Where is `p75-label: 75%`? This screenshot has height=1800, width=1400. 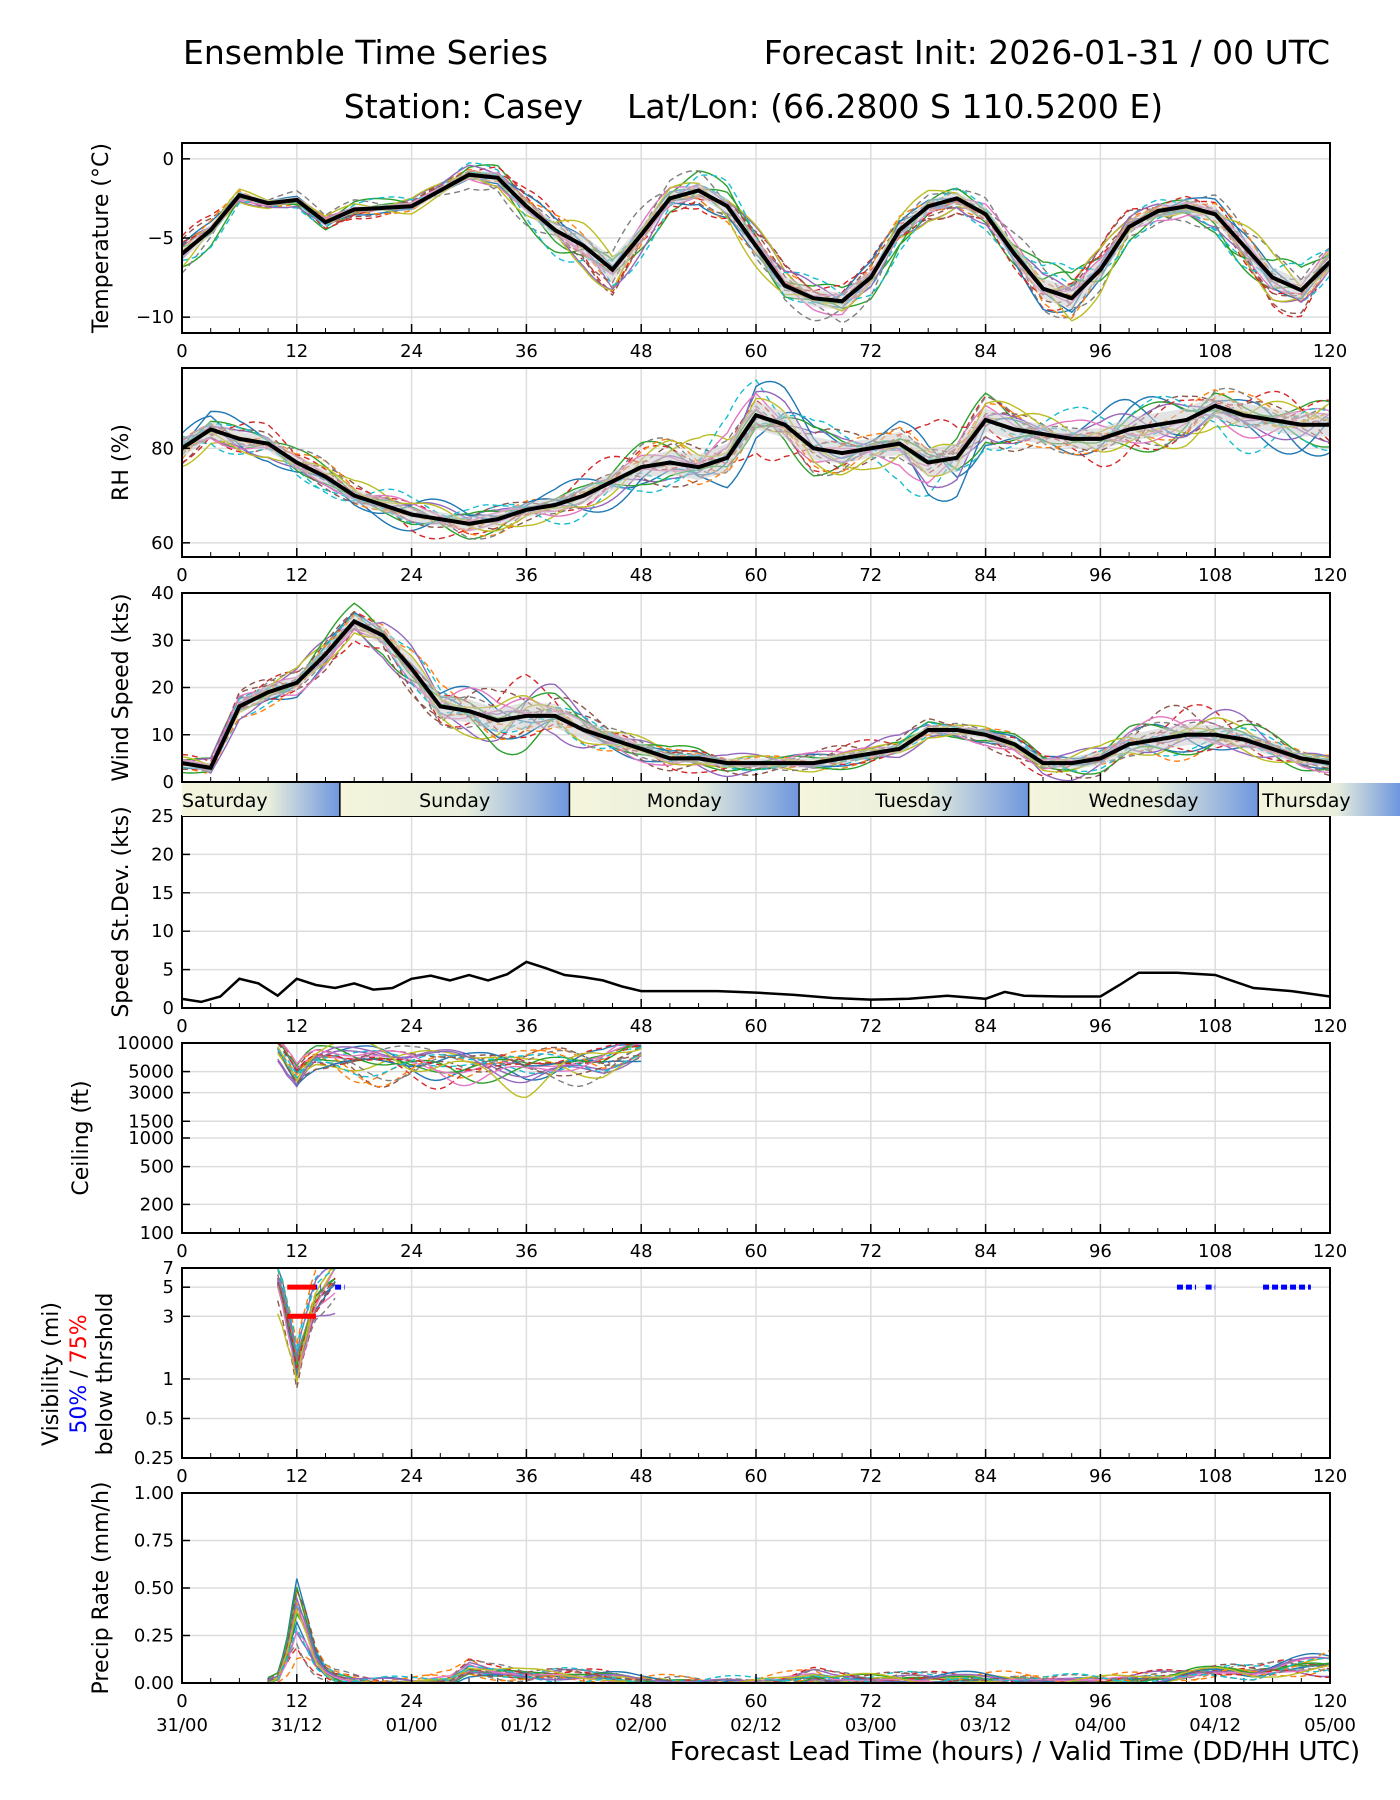
p75-label: 75% is located at coordinates (79, 1338).